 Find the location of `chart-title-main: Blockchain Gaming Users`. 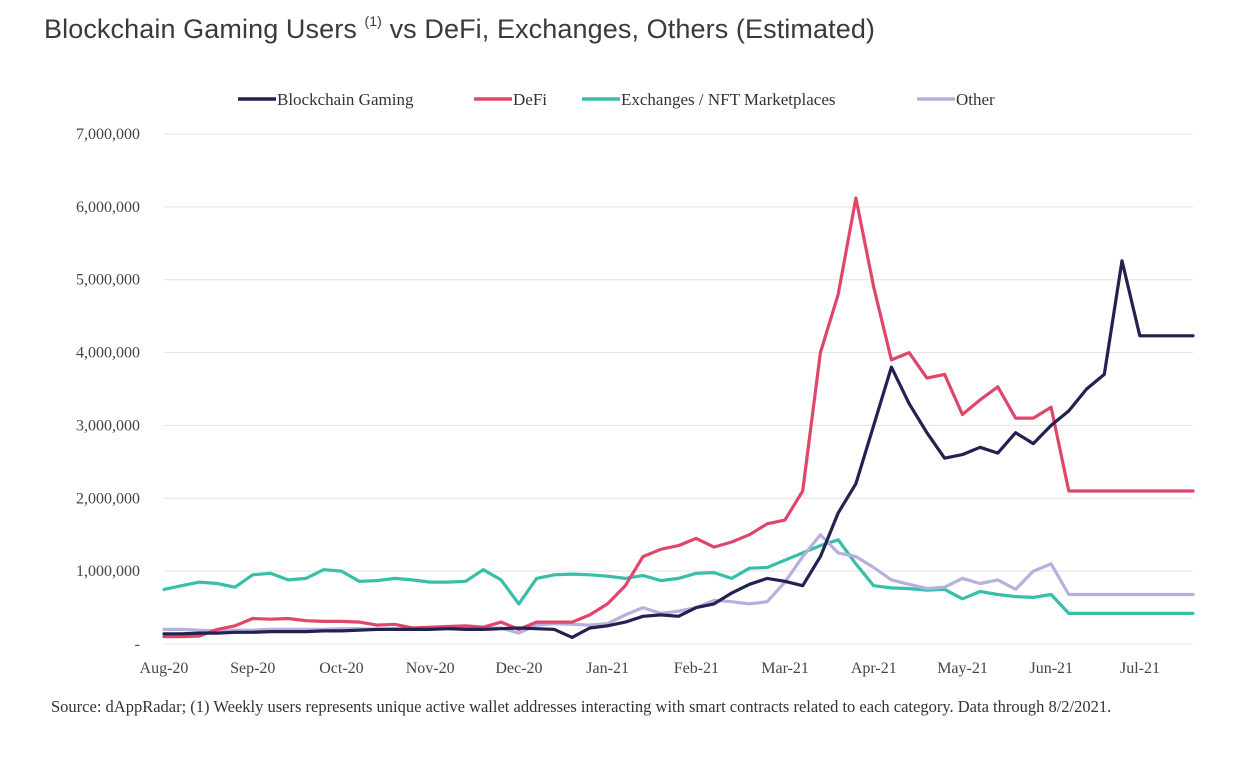

chart-title-main: Blockchain Gaming Users is located at coordinates (200, 29).